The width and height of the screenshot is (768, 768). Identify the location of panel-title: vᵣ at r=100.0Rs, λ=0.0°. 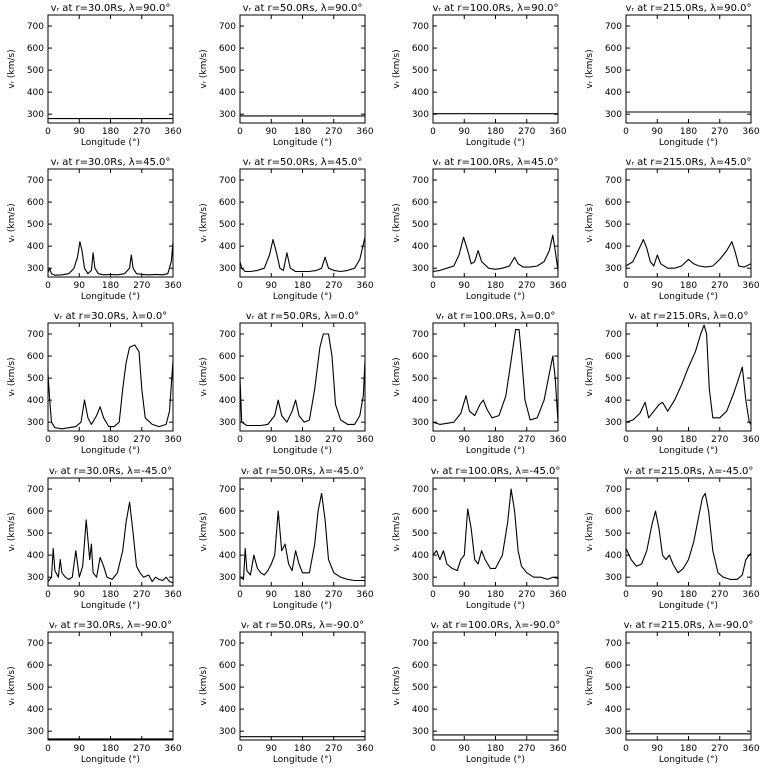
(496, 316).